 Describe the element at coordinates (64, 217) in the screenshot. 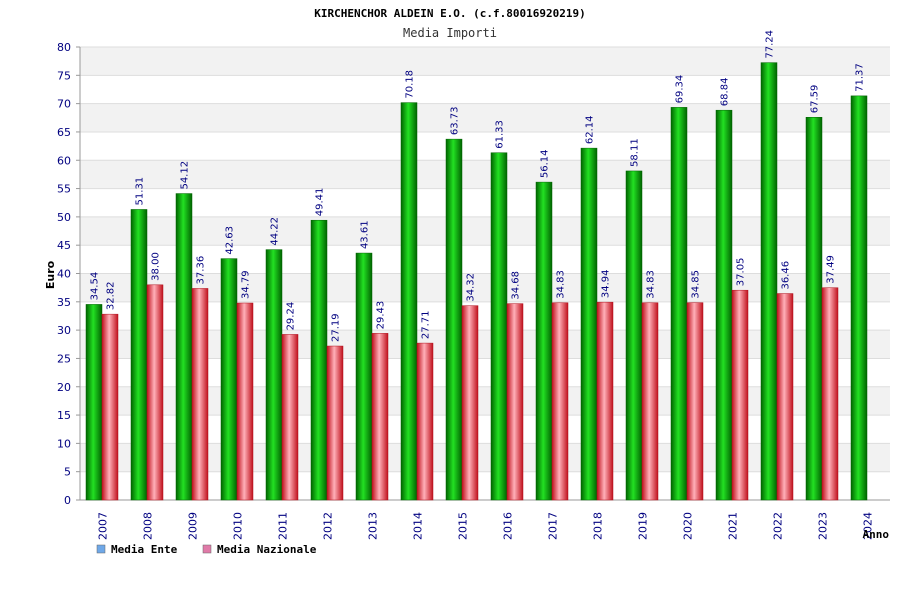

I see `y-tick-label: 50` at that location.